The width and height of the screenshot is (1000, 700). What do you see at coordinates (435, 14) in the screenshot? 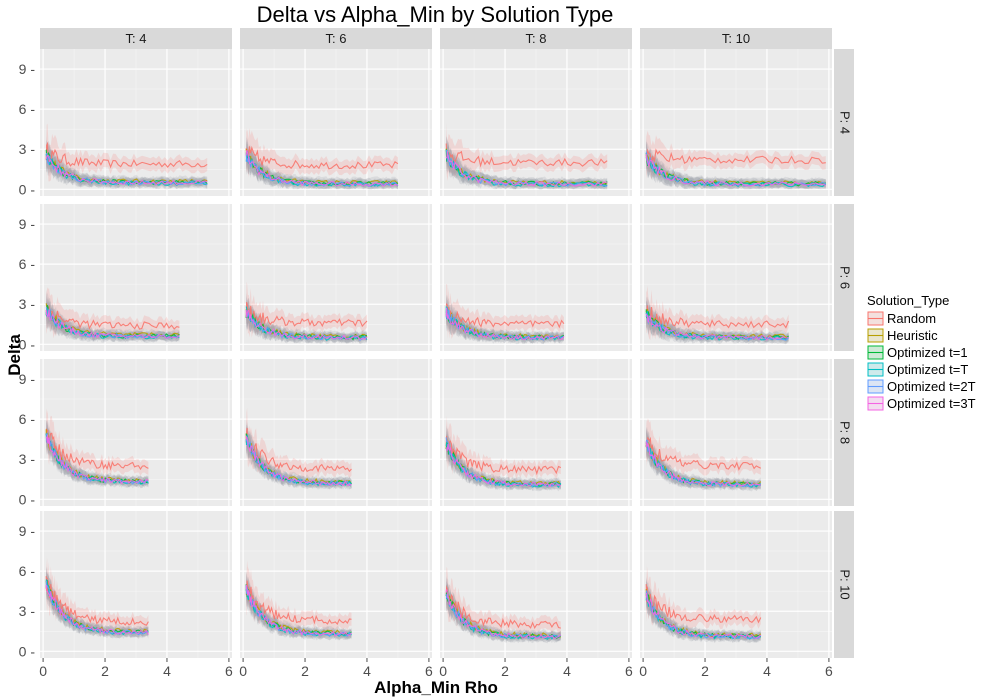
I see `chart-title: Delta vs Alpha_Min by Solution Type` at bounding box center [435, 14].